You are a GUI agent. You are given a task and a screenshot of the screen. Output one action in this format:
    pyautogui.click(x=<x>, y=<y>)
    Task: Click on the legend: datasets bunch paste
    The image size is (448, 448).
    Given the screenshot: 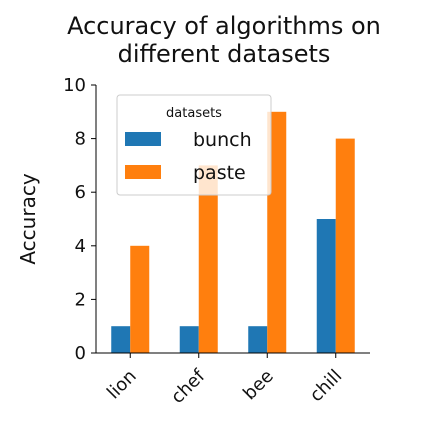 What is the action you would take?
    pyautogui.click(x=194, y=145)
    